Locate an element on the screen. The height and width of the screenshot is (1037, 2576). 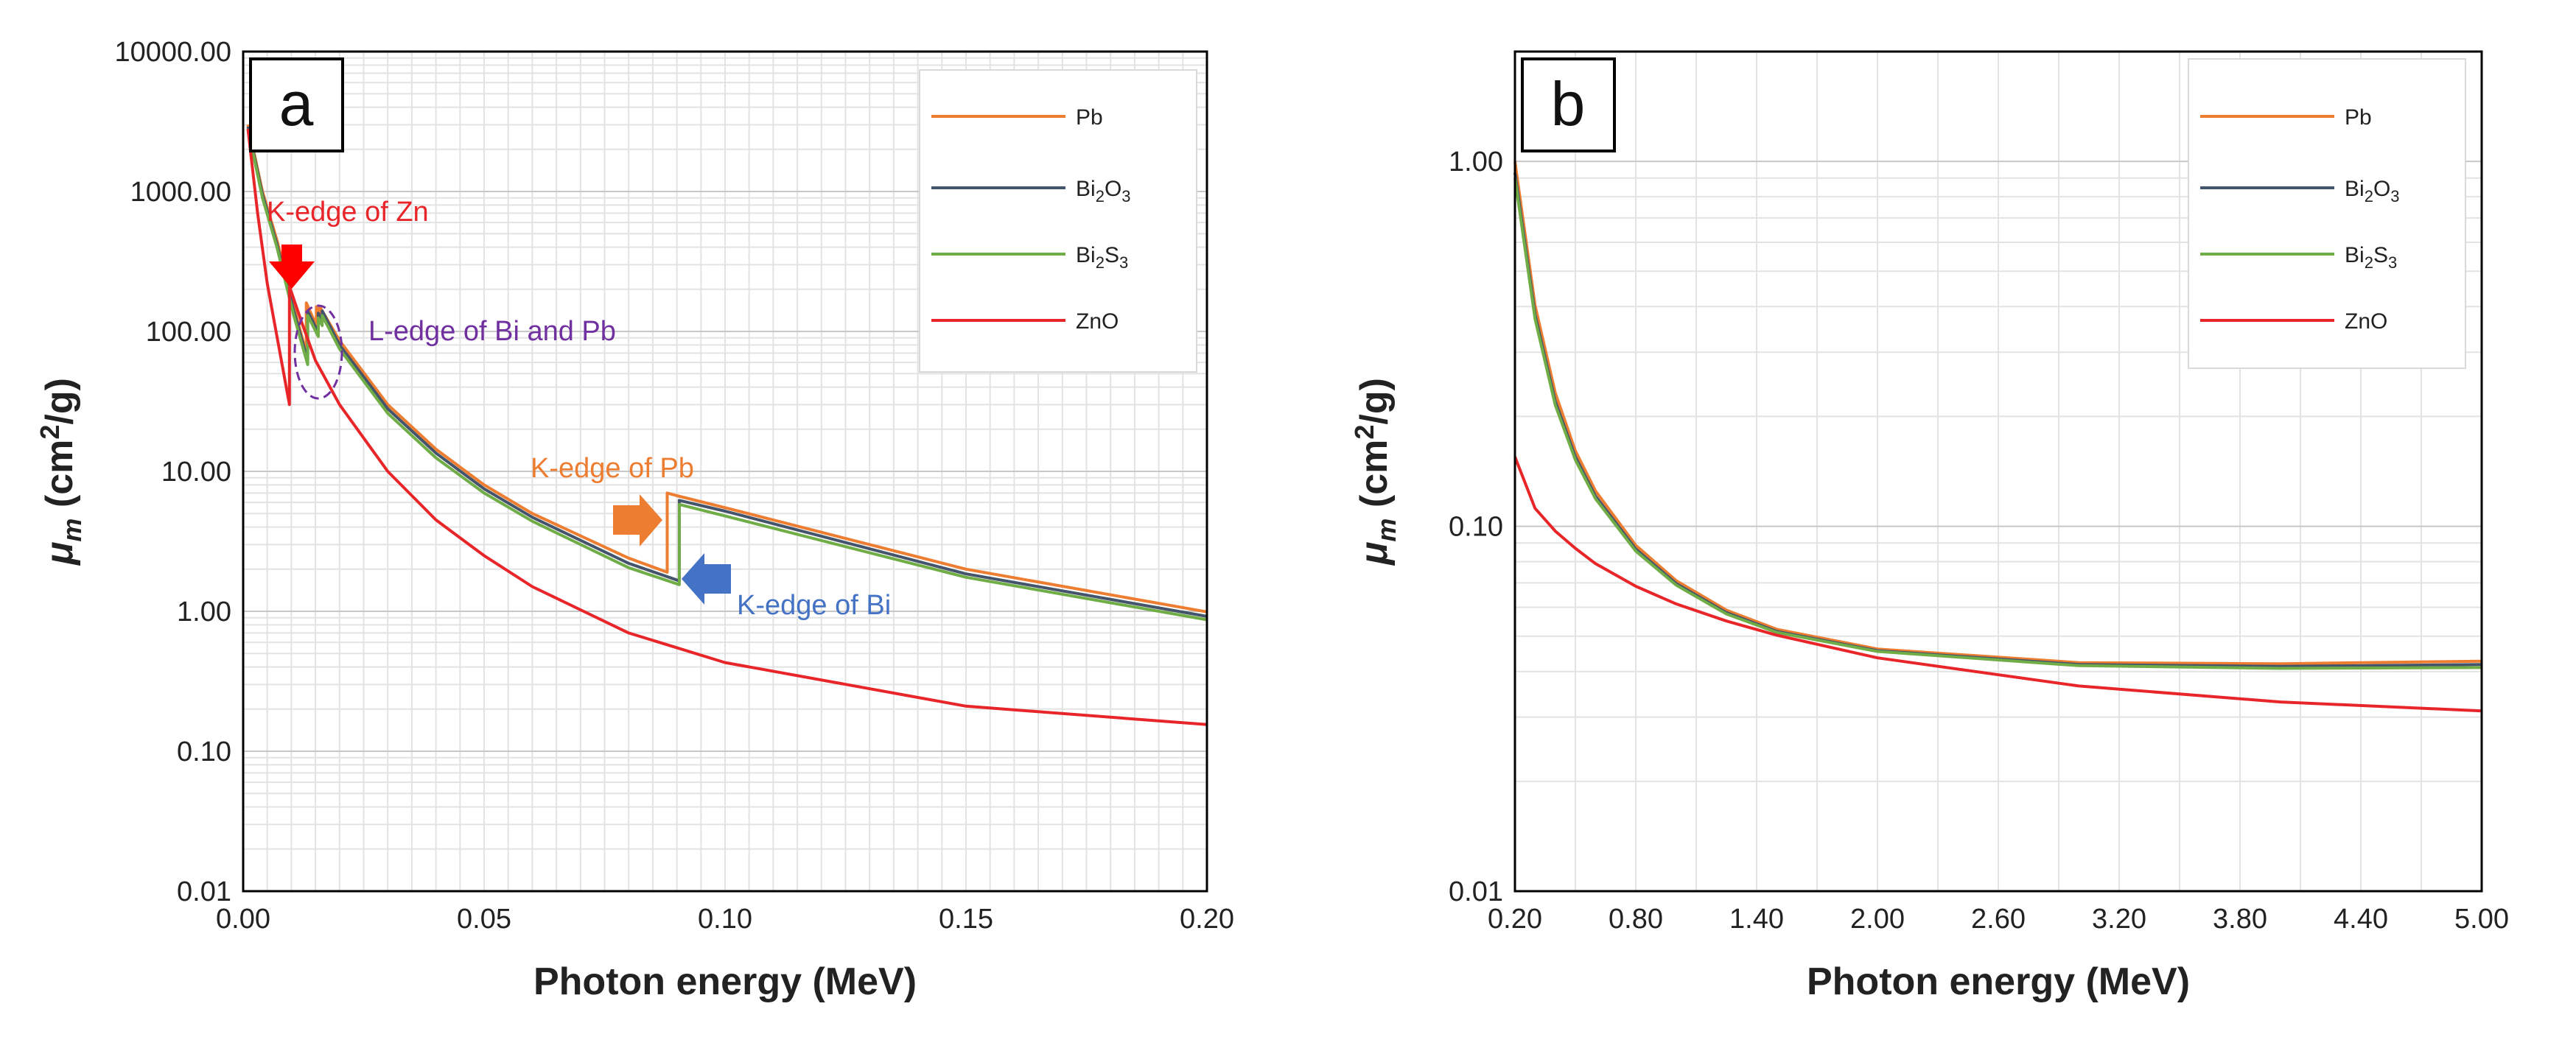
legend-box is located at coordinates (2327, 213).